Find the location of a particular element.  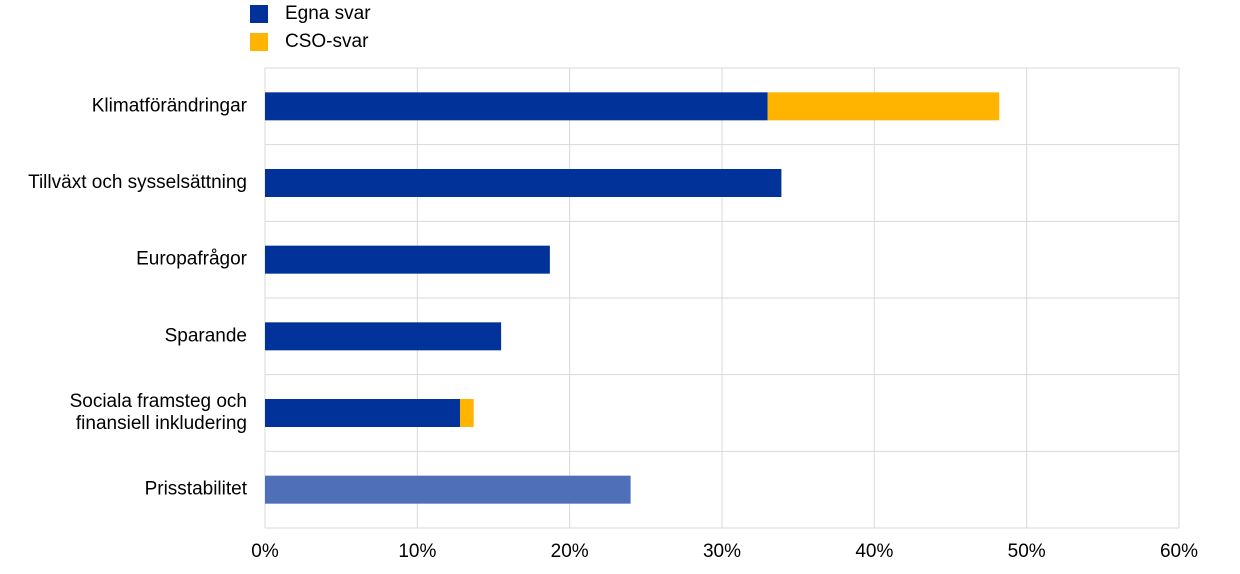

x-tick-label: 30% is located at coordinates (722, 551).